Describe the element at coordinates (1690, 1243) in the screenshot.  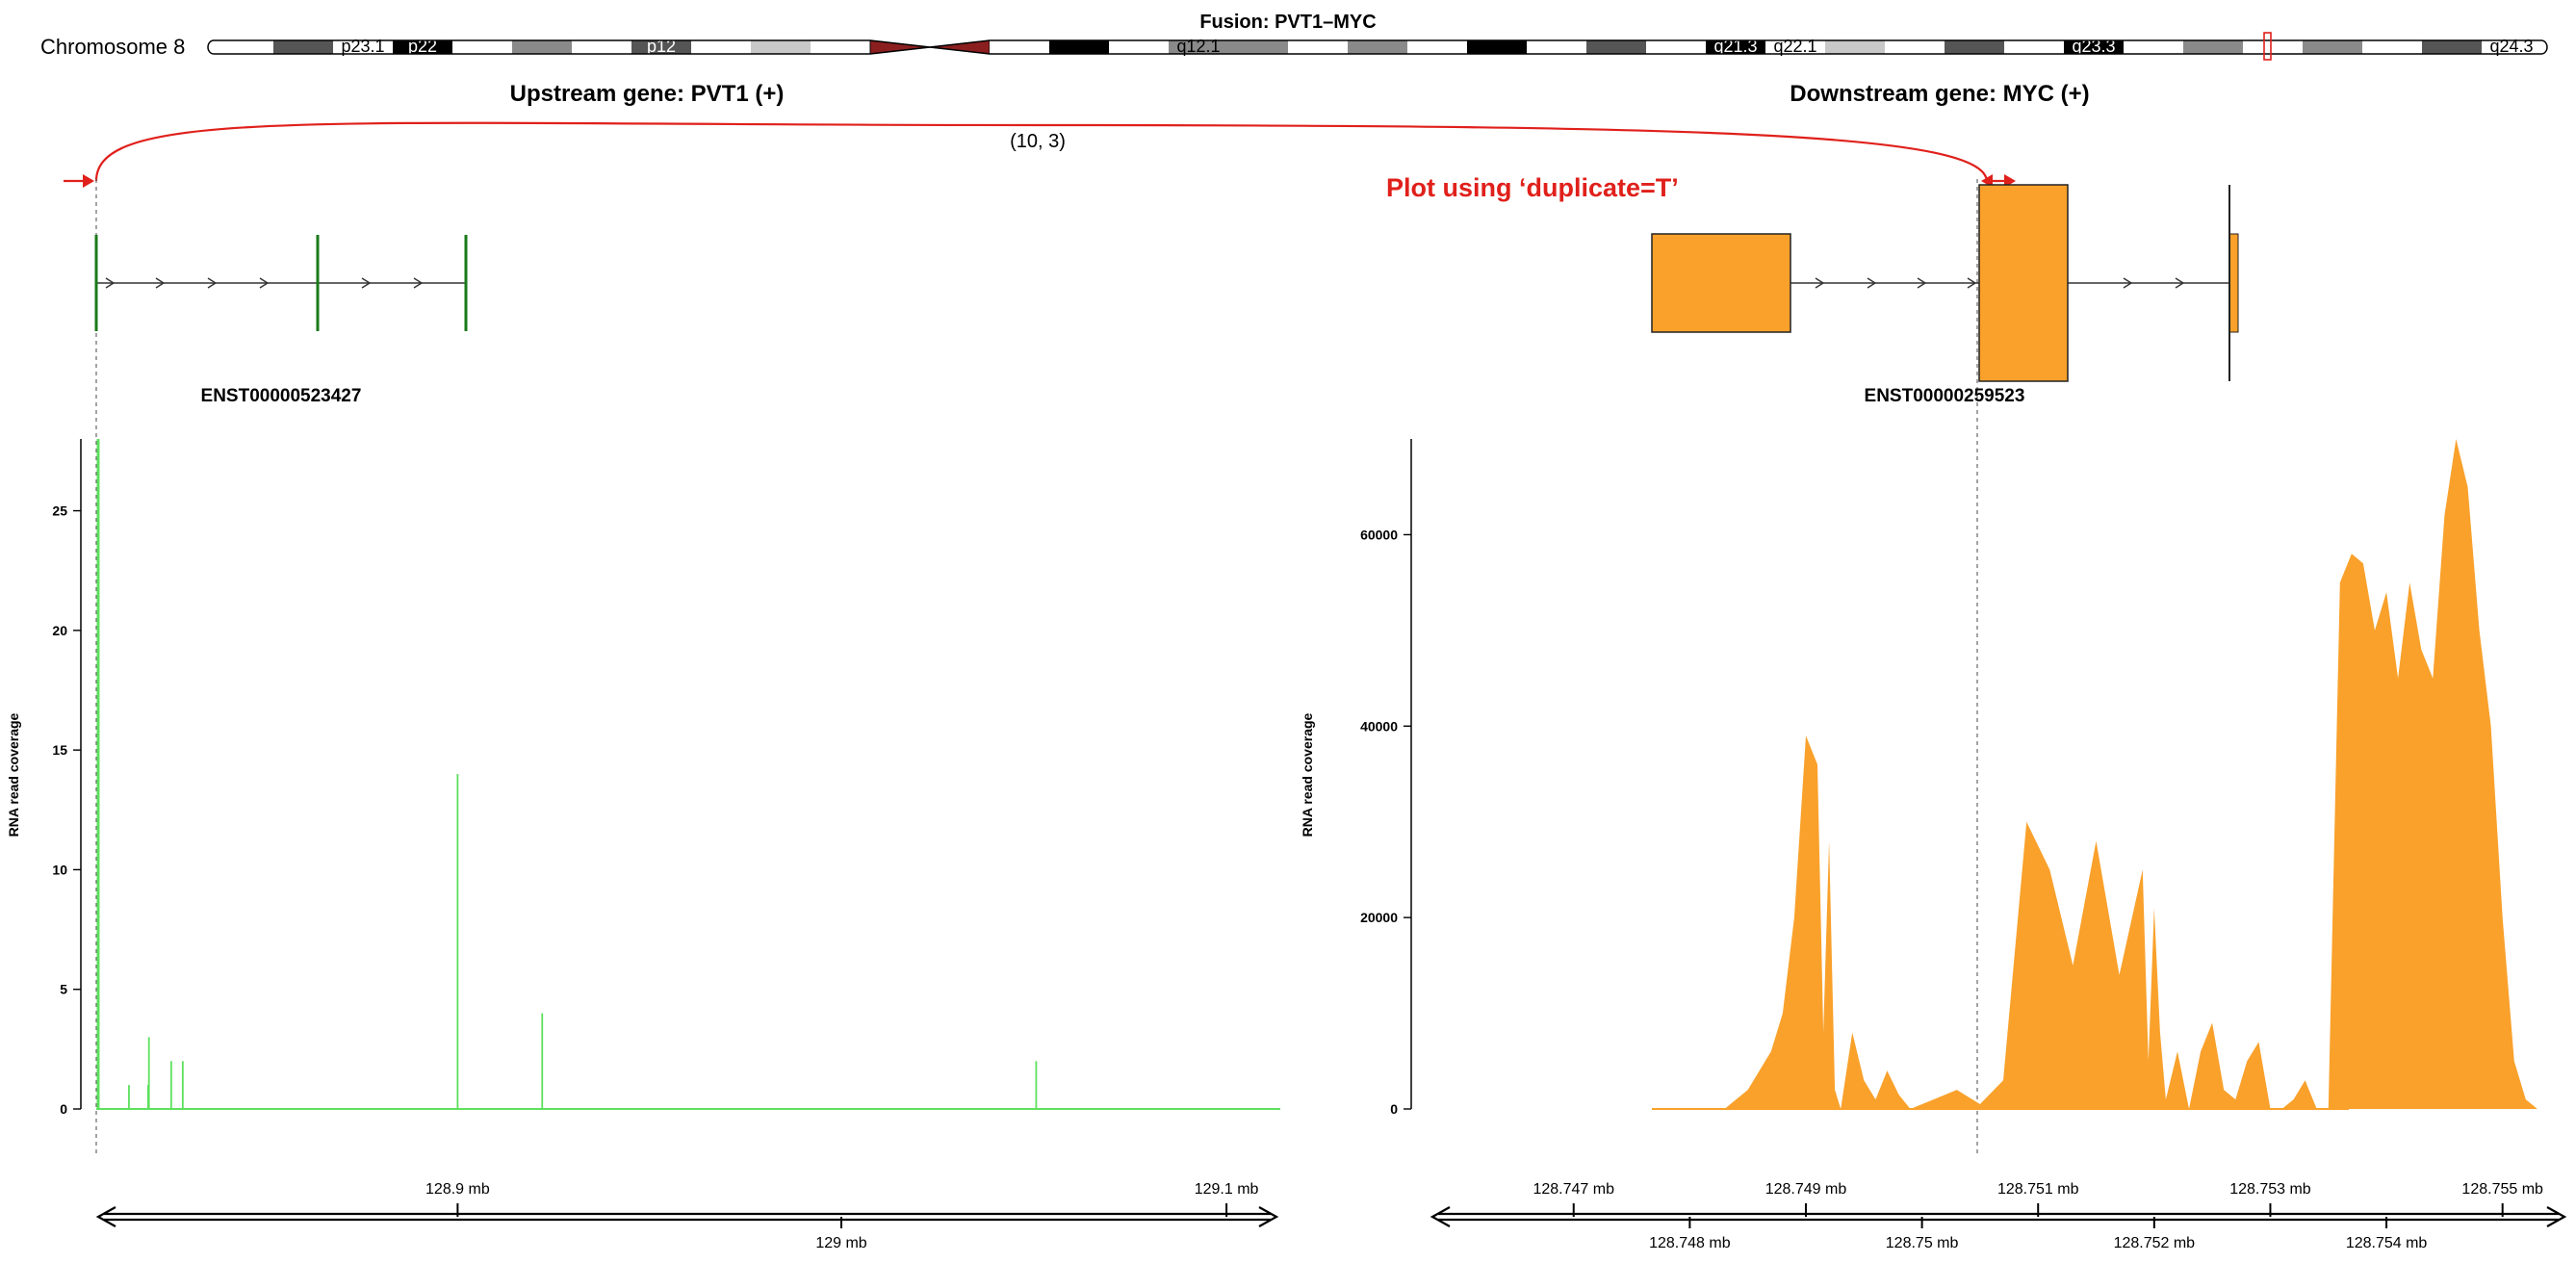
I see `downstream-x-tick-label-bottom: 128.748 mb` at that location.